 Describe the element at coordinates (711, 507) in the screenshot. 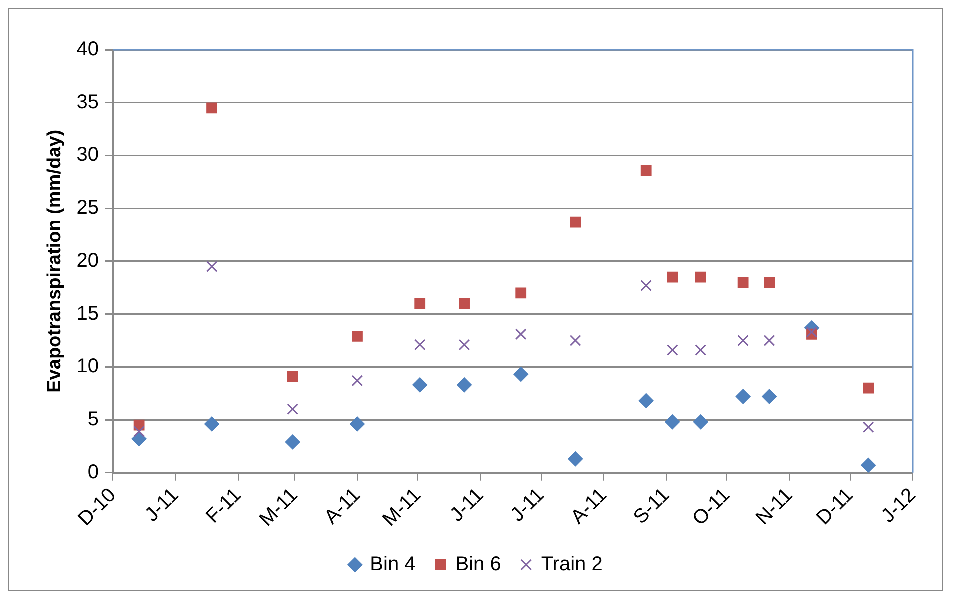

I see `x-tick-label: O-11` at that location.